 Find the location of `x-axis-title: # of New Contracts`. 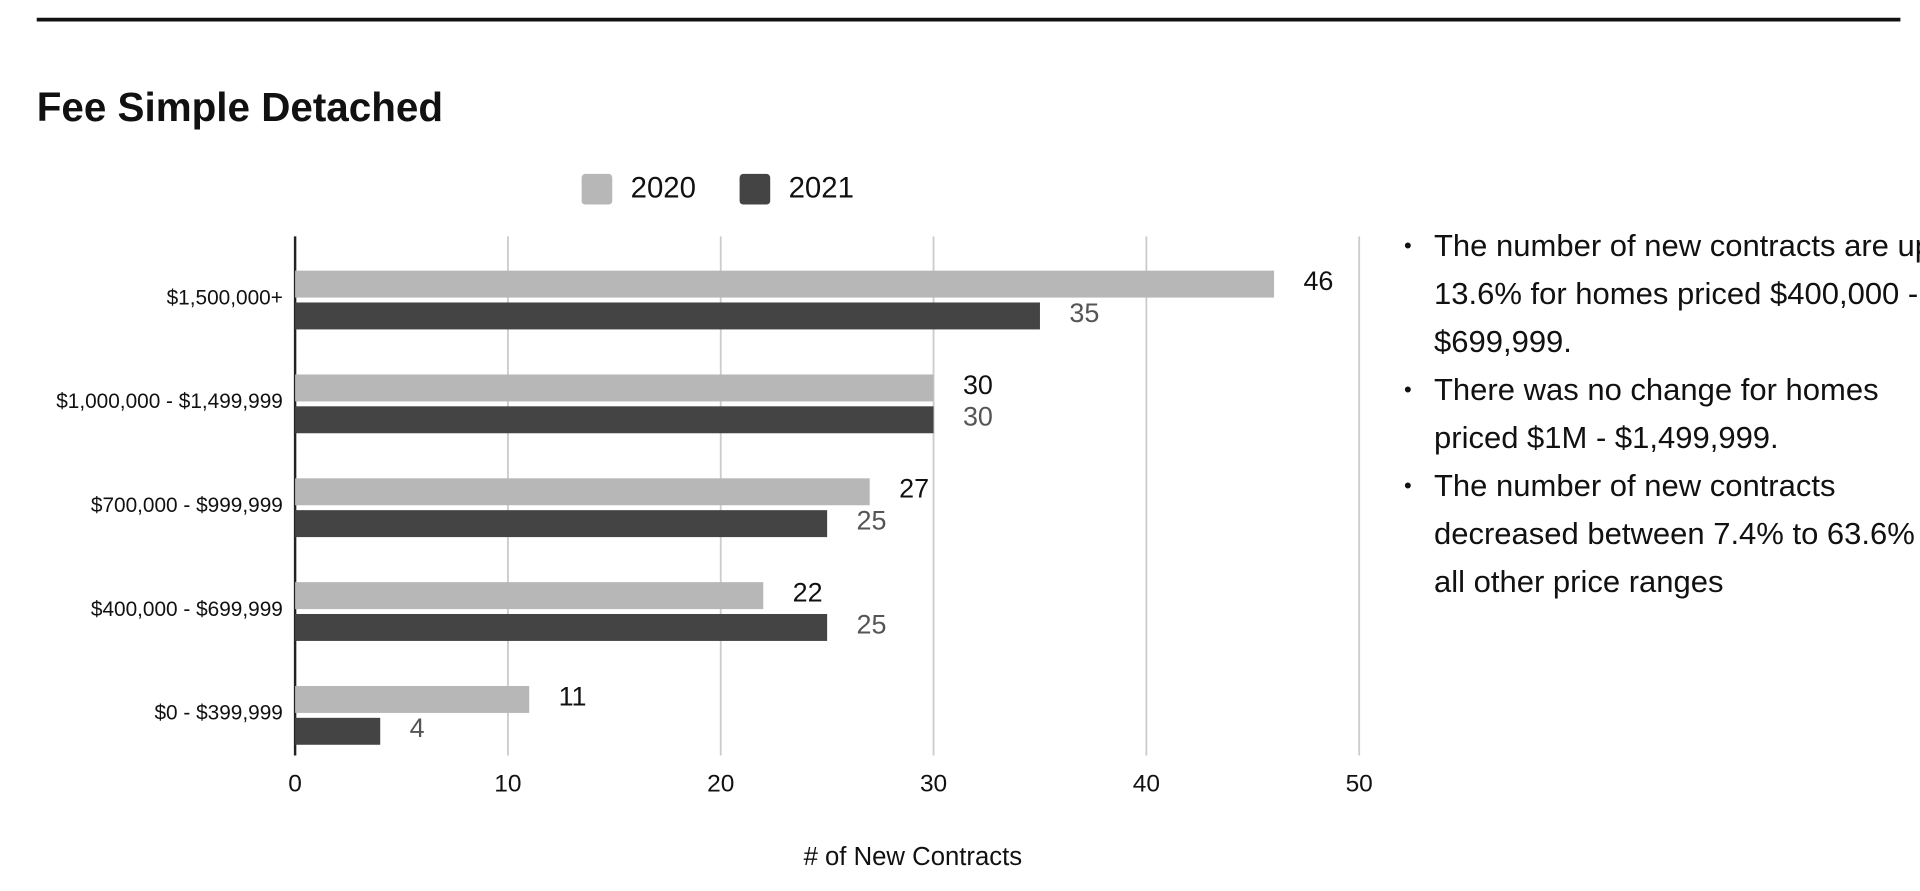

x-axis-title: # of New Contracts is located at coordinates (913, 857).